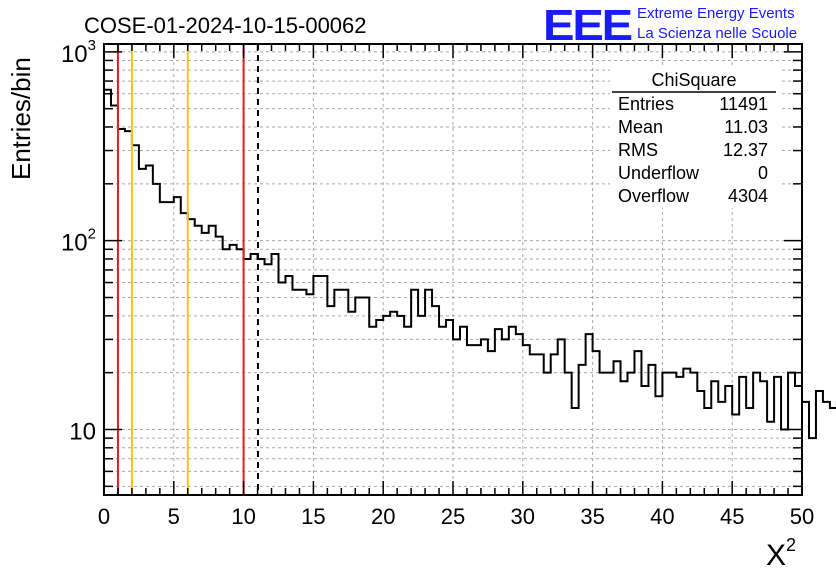 This screenshot has height=572, width=836. Describe the element at coordinates (662, 516) in the screenshot. I see `x-tick-label: 40` at that location.